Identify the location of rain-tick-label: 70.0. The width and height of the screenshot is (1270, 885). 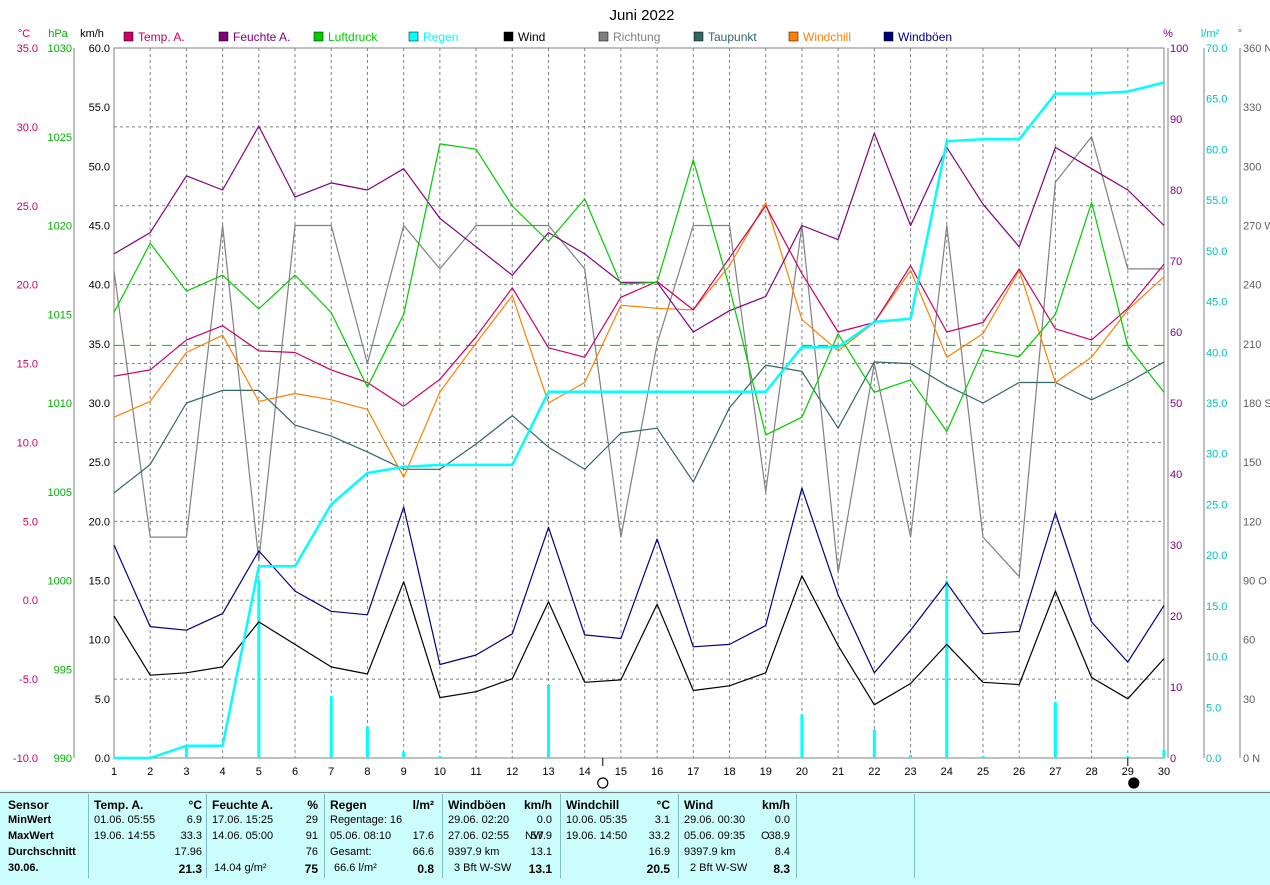
(1216, 49).